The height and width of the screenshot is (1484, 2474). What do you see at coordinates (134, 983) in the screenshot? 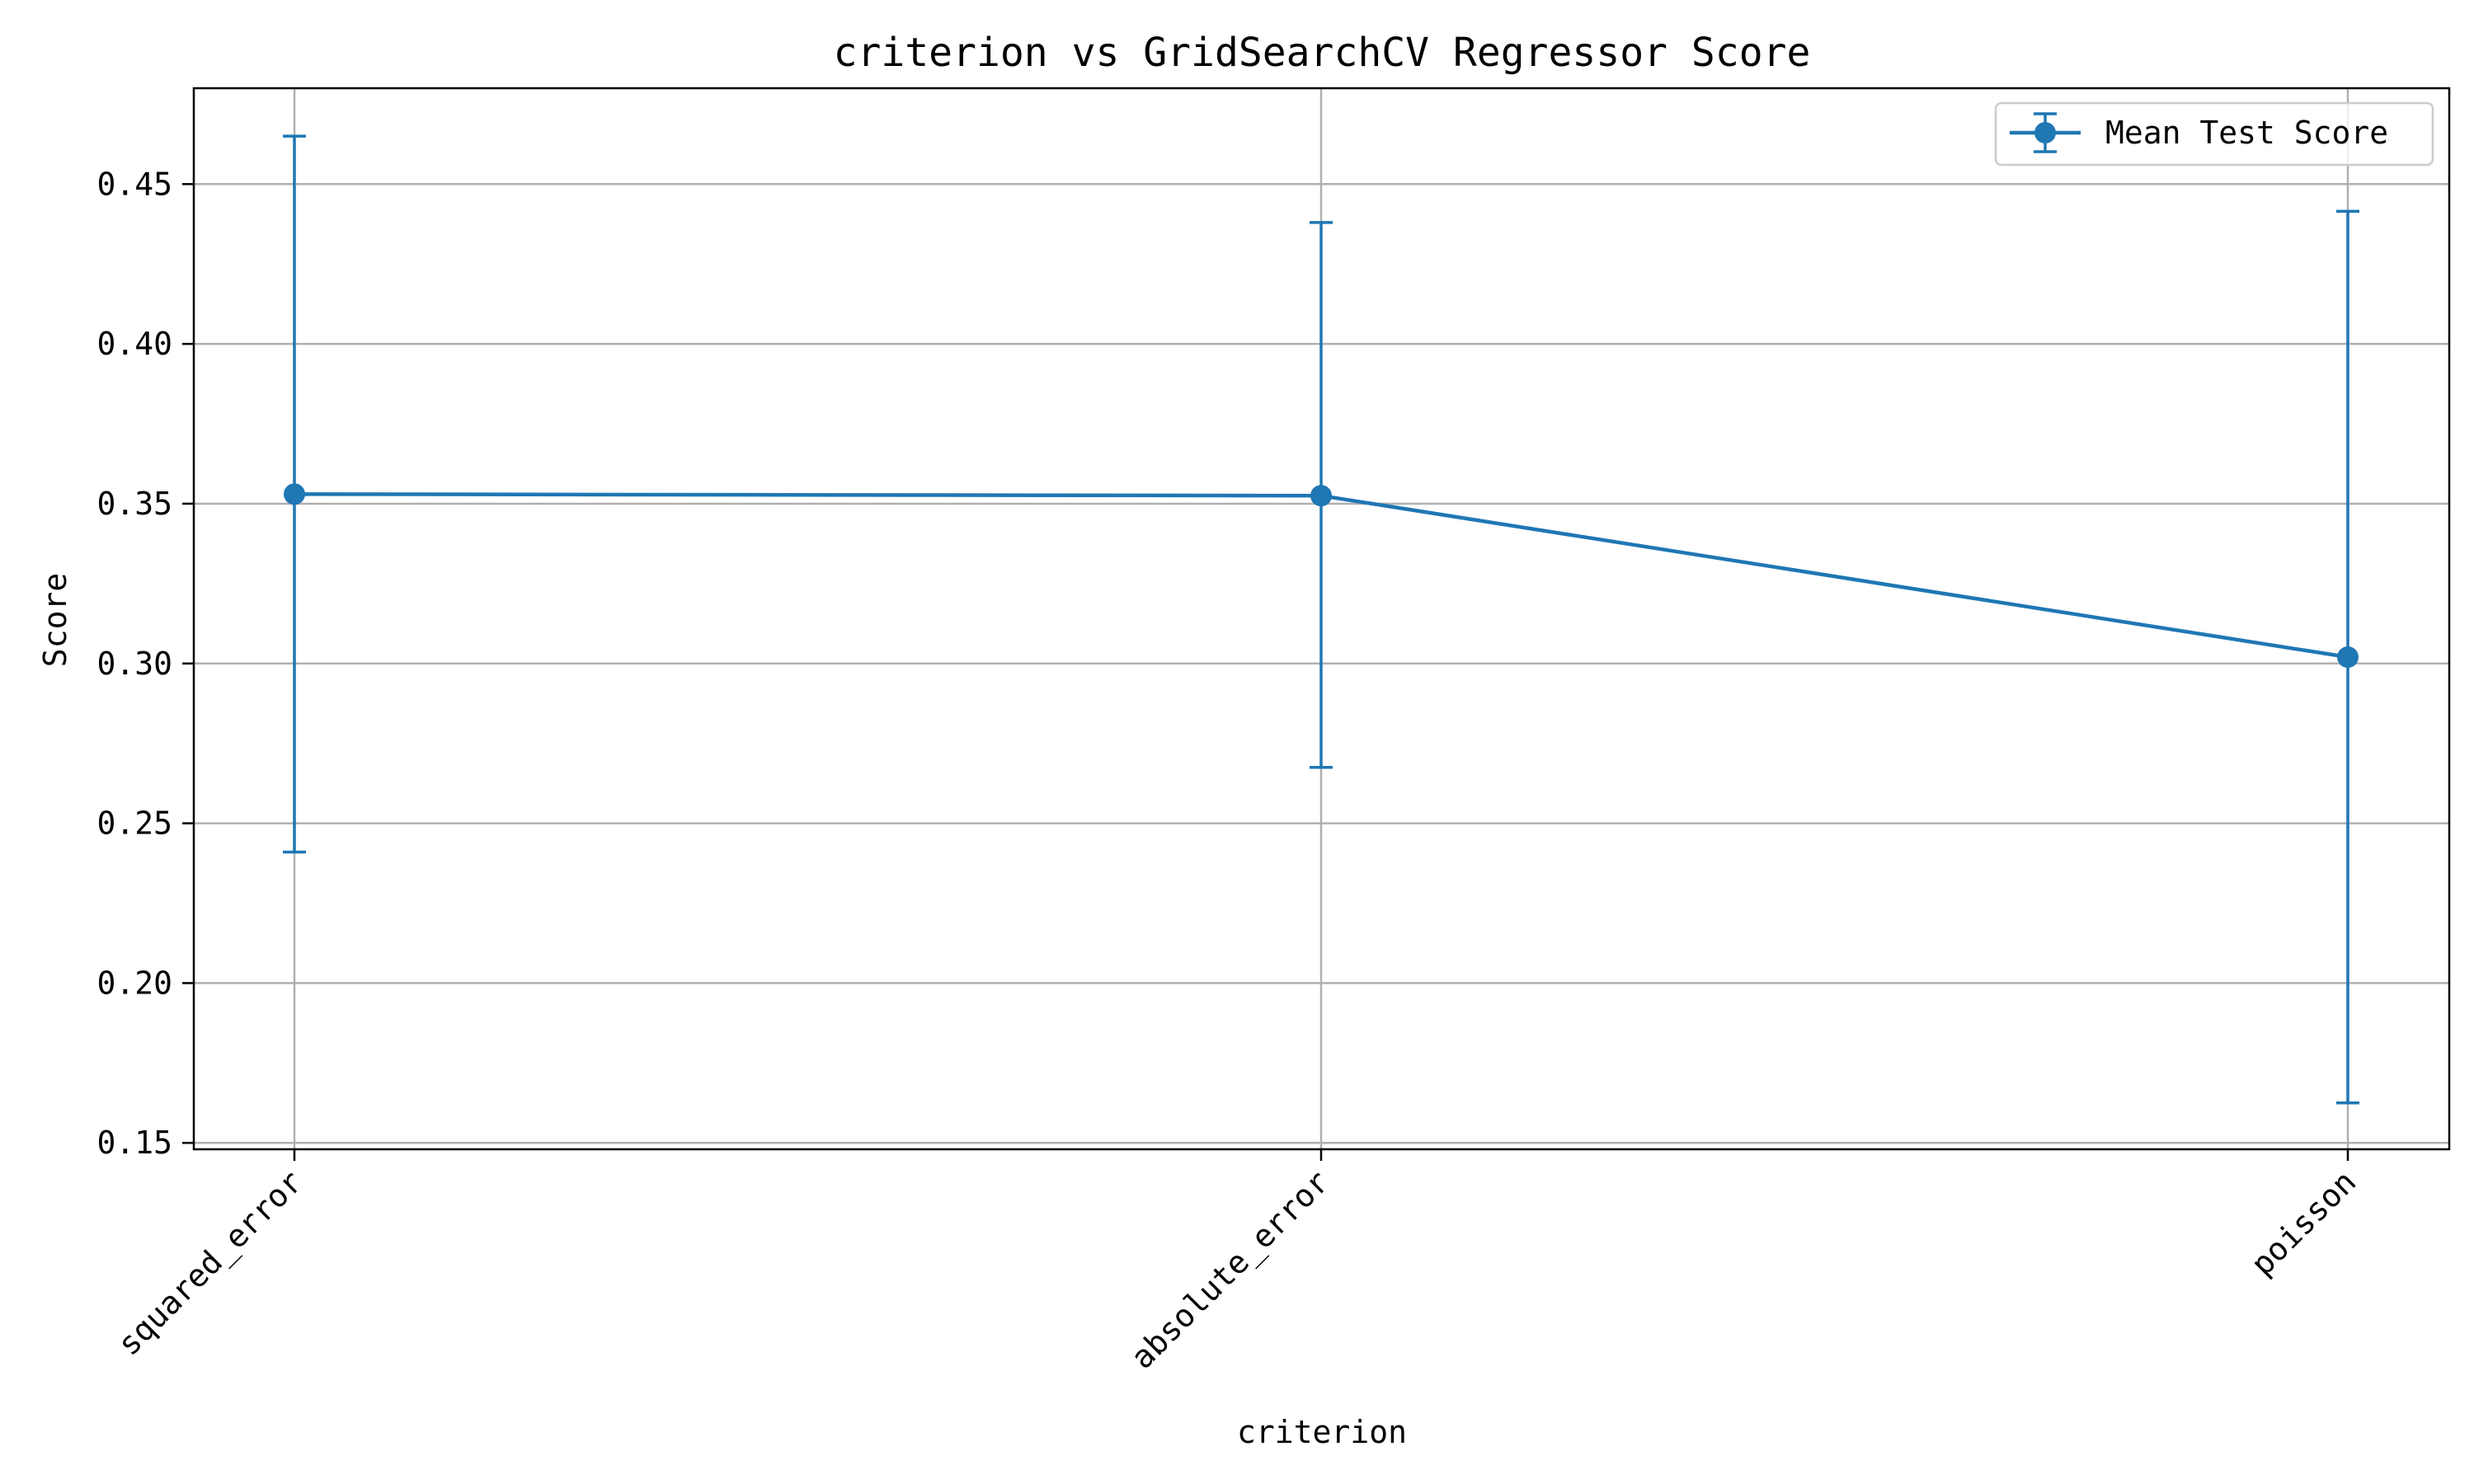
I see `y-tick-label: 0.20` at bounding box center [134, 983].